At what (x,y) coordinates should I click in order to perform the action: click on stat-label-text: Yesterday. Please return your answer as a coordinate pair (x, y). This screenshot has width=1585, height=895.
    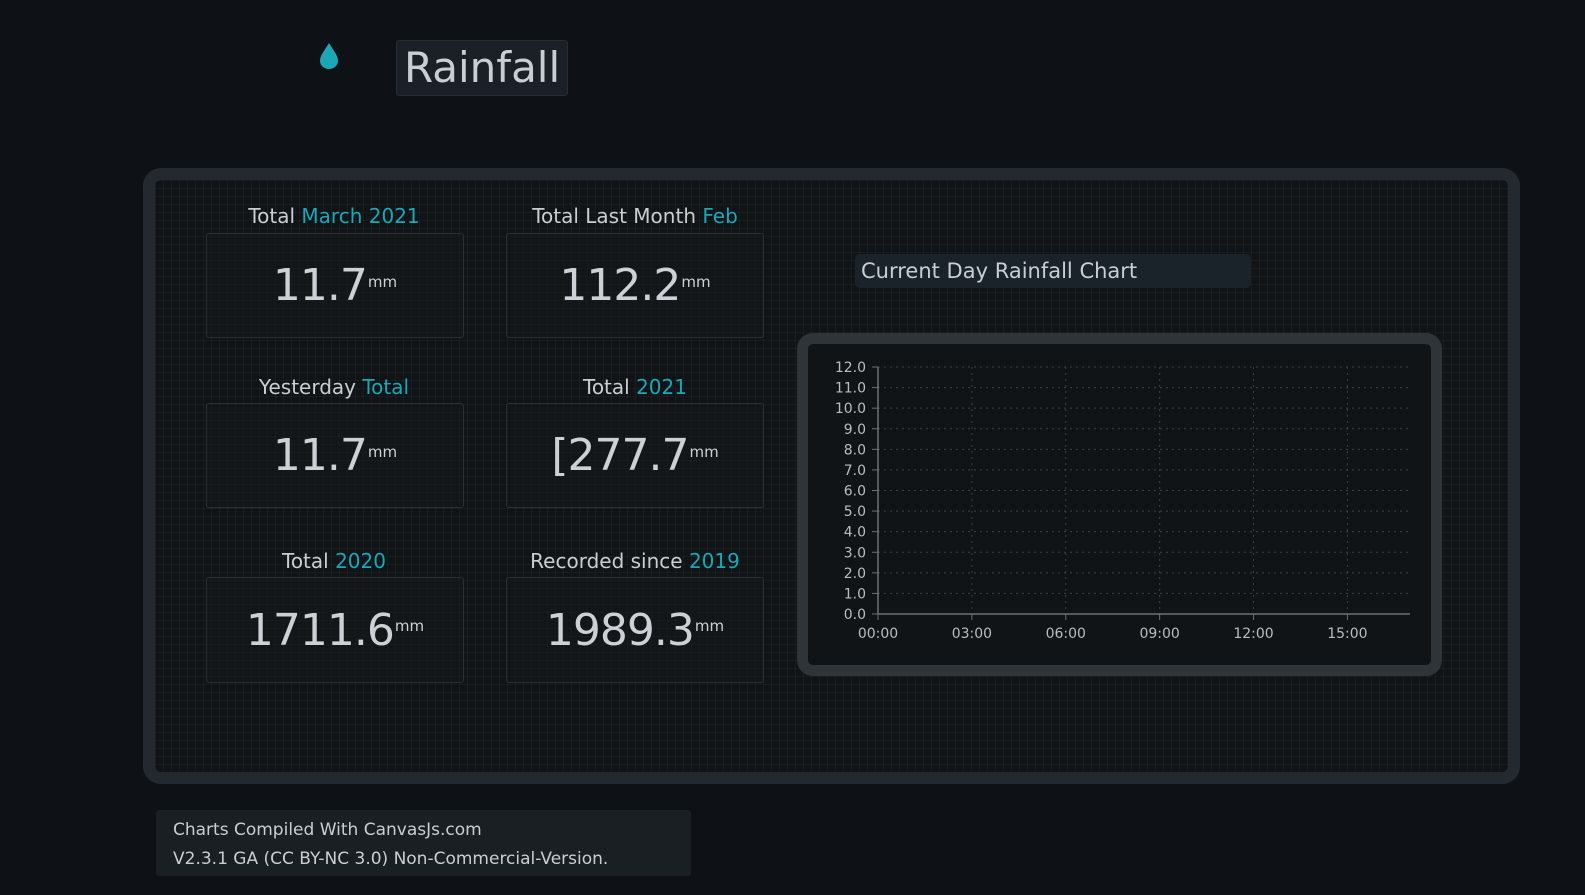
    Looking at the image, I should click on (307, 387).